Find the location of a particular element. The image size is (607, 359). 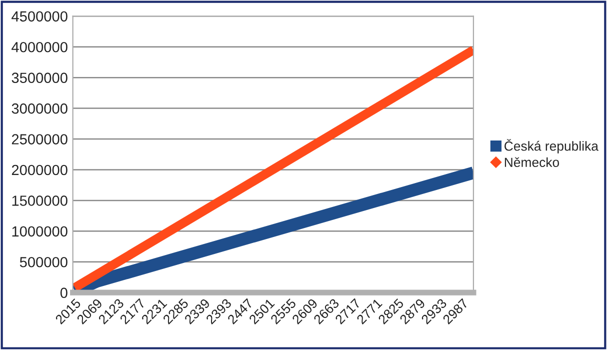

y-tick-label: 1500000 is located at coordinates (40, 201).